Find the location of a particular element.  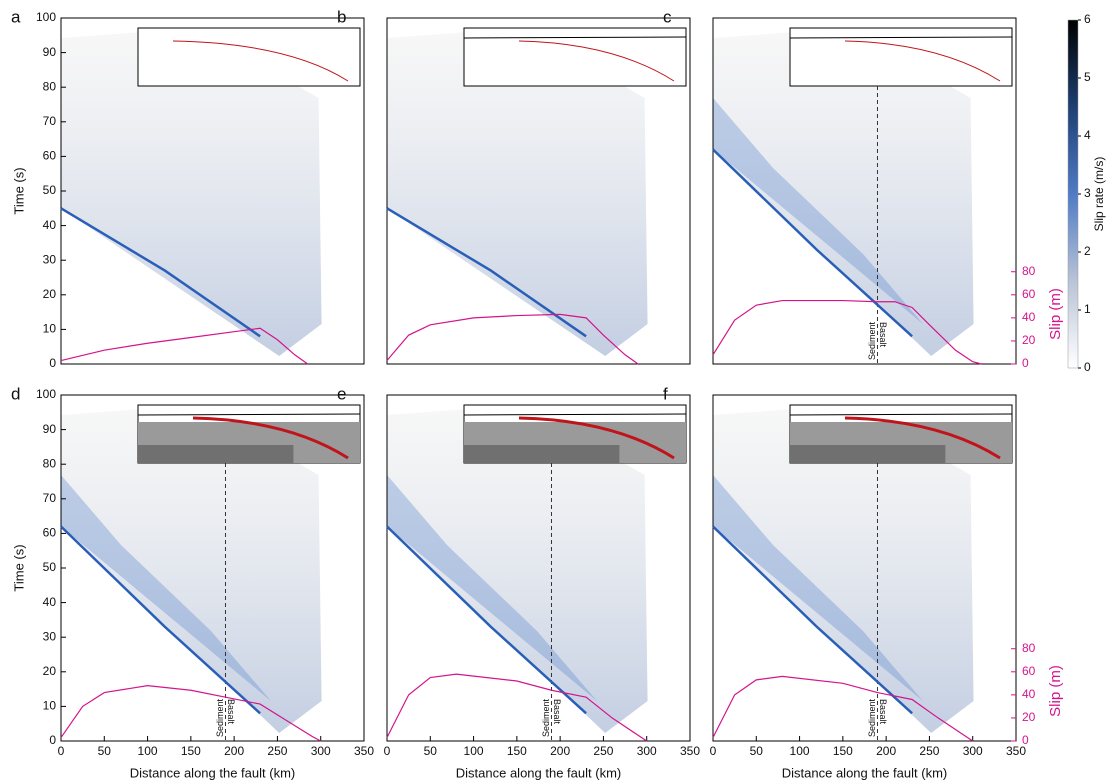

colorbar-tick-label: 2 is located at coordinates (1087, 251).